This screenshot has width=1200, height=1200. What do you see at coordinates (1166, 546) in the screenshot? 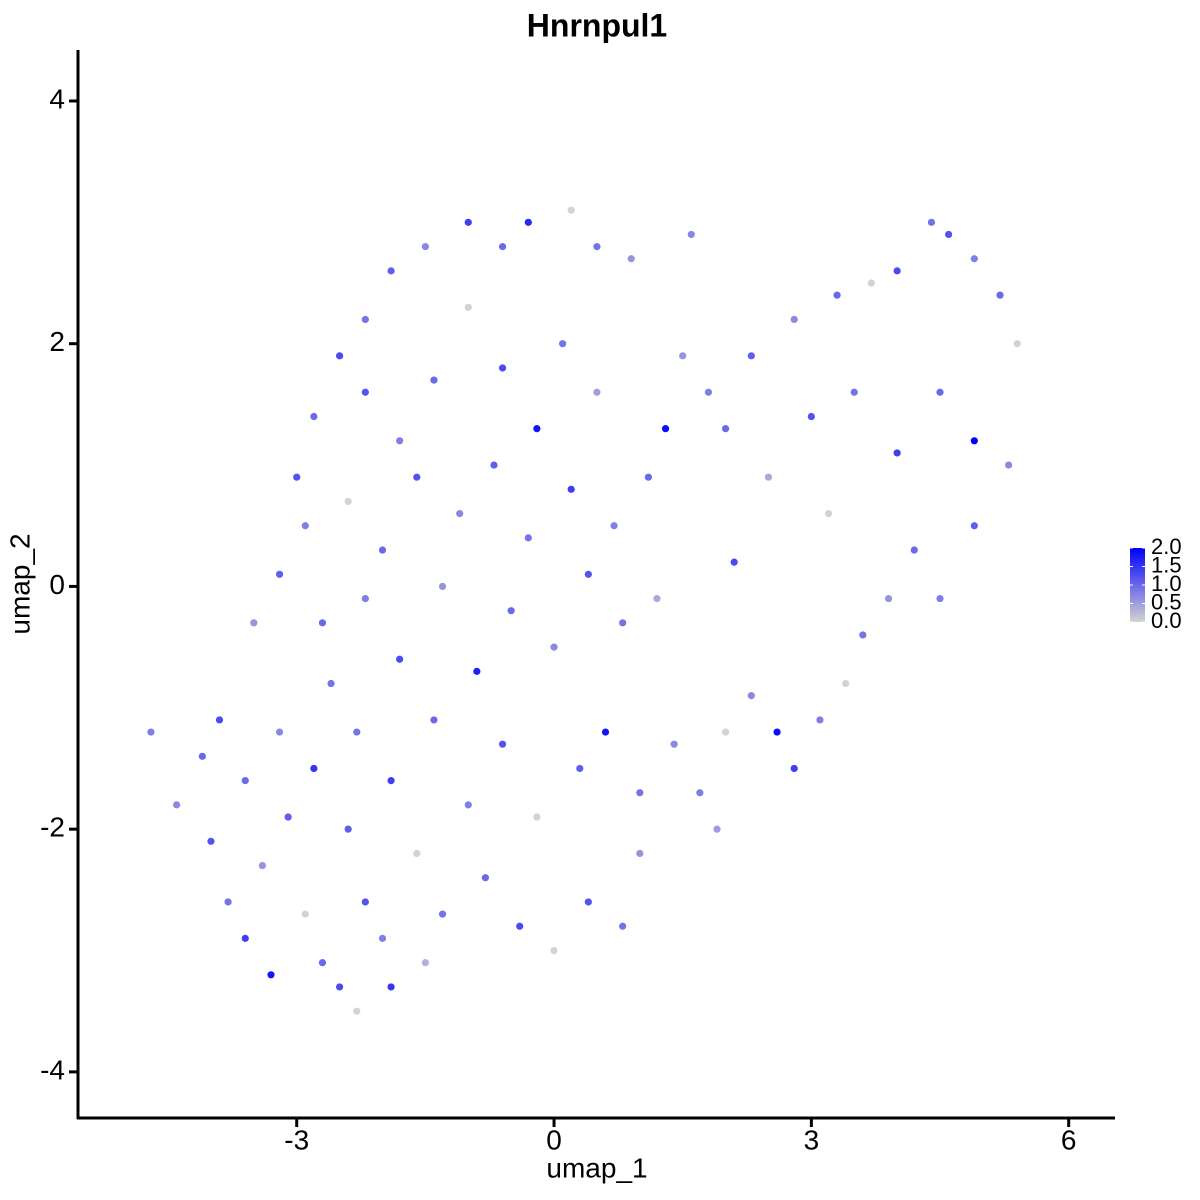
I see `colorbar-label: 2.0` at bounding box center [1166, 546].